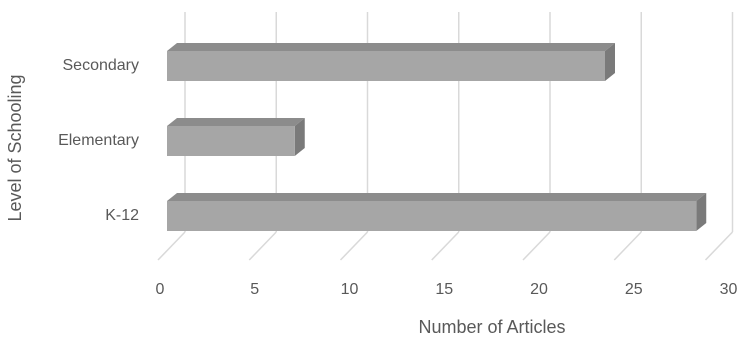  What do you see at coordinates (539, 289) in the screenshot?
I see `x-tick-label: 20` at bounding box center [539, 289].